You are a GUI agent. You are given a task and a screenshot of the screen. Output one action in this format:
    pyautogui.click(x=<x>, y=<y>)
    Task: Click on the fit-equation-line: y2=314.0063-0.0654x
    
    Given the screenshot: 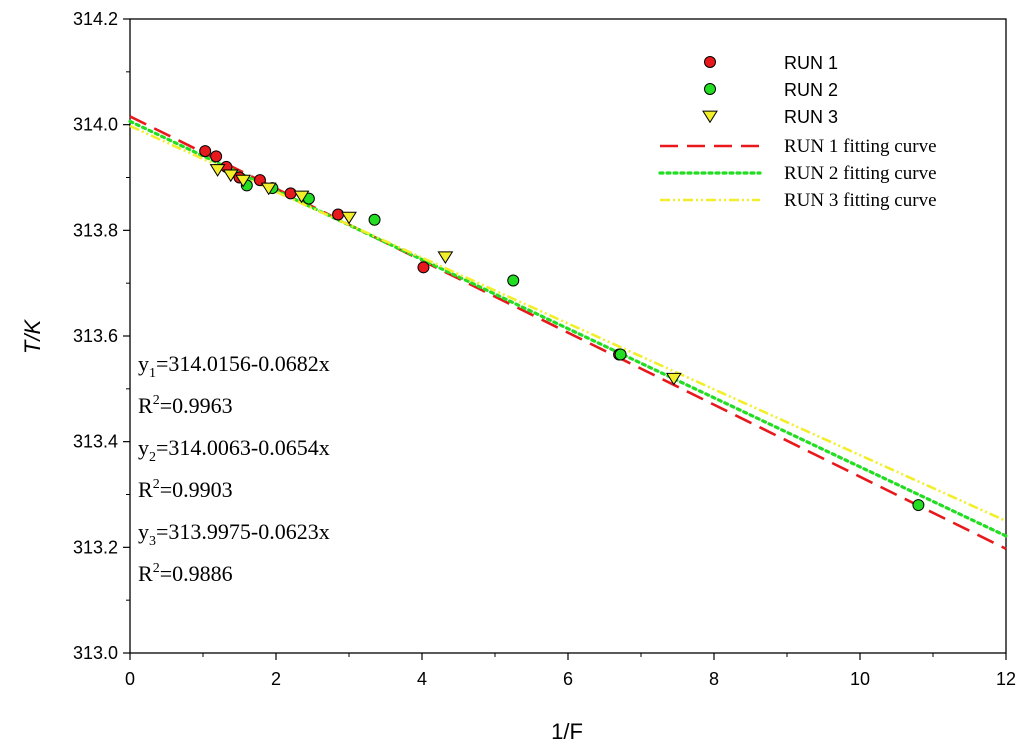 What is the action you would take?
    pyautogui.click(x=234, y=450)
    